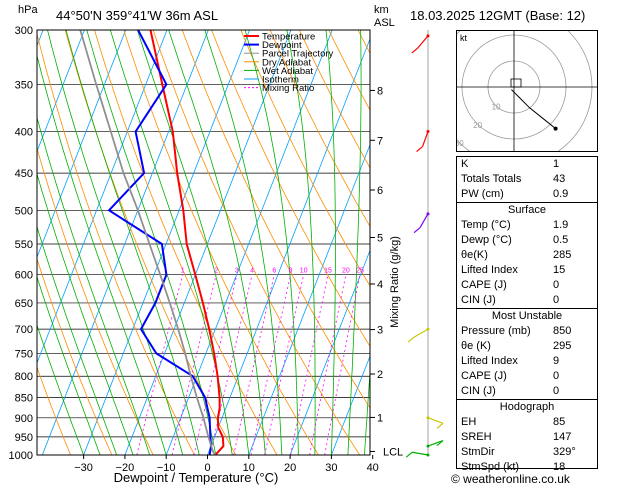 The width and height of the screenshot is (629, 486). Describe the element at coordinates (24, 304) in the screenshot. I see `pressure-tick-label: 650` at that location.